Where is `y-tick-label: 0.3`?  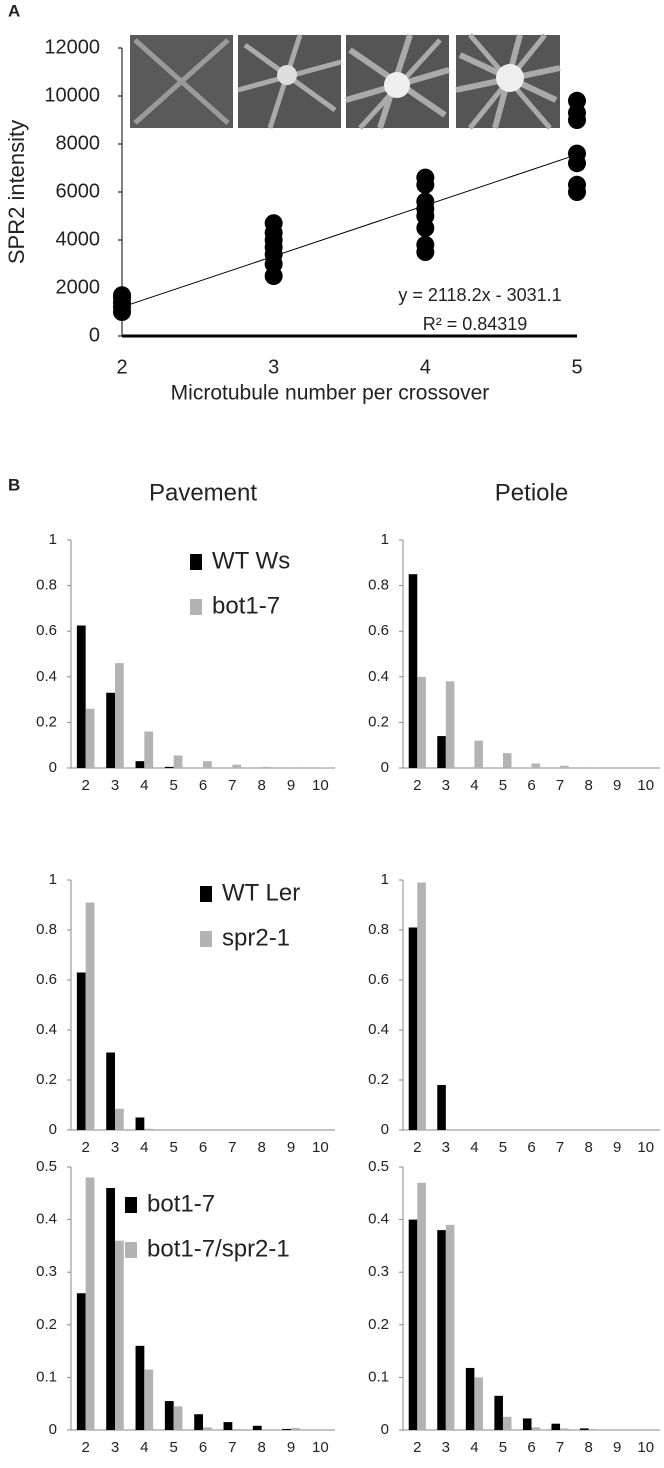 y-tick-label: 0.3 is located at coordinates (378, 1271).